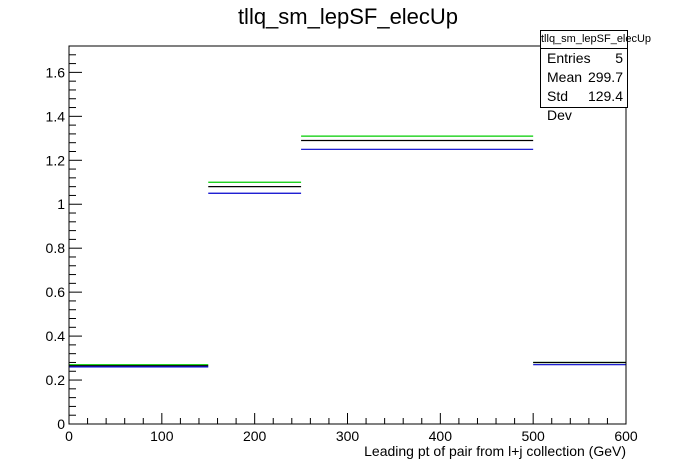  Describe the element at coordinates (348, 16) in the screenshot. I see `chart-title: tllq_sm_lepSF_elecUp` at that location.